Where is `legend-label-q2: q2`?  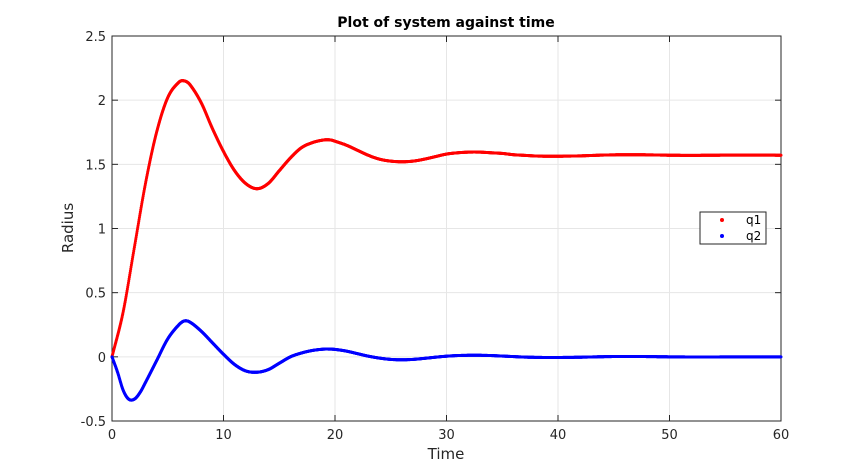
legend-label-q2: q2 is located at coordinates (753, 236).